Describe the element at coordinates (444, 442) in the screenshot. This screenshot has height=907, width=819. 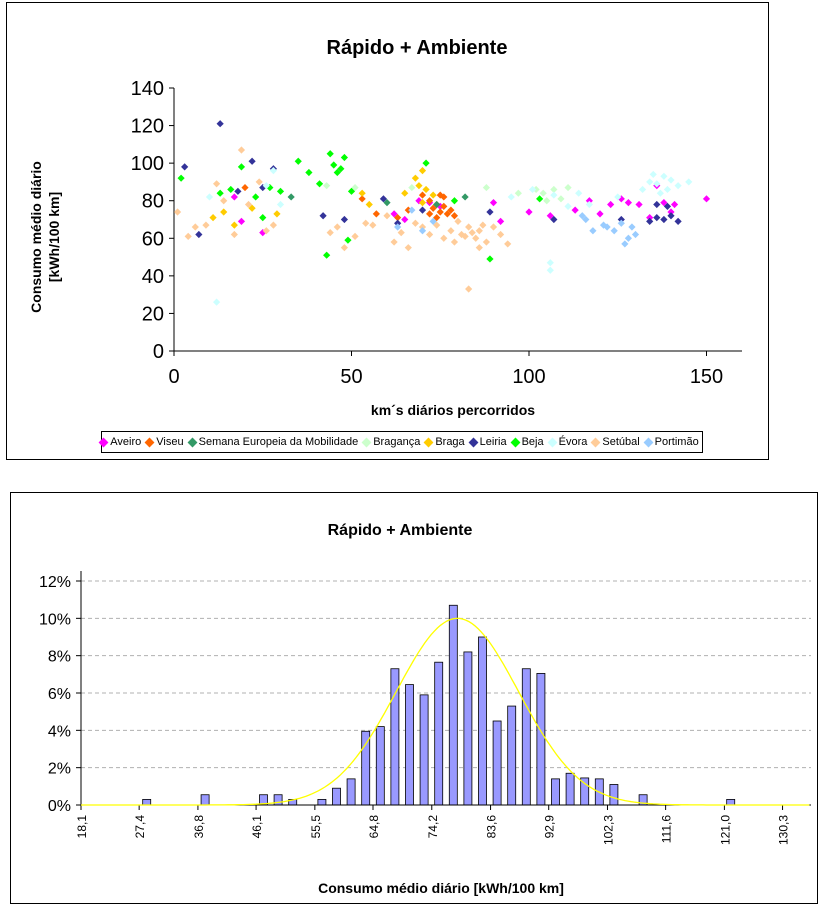
I see `legend-item: Braga` at that location.